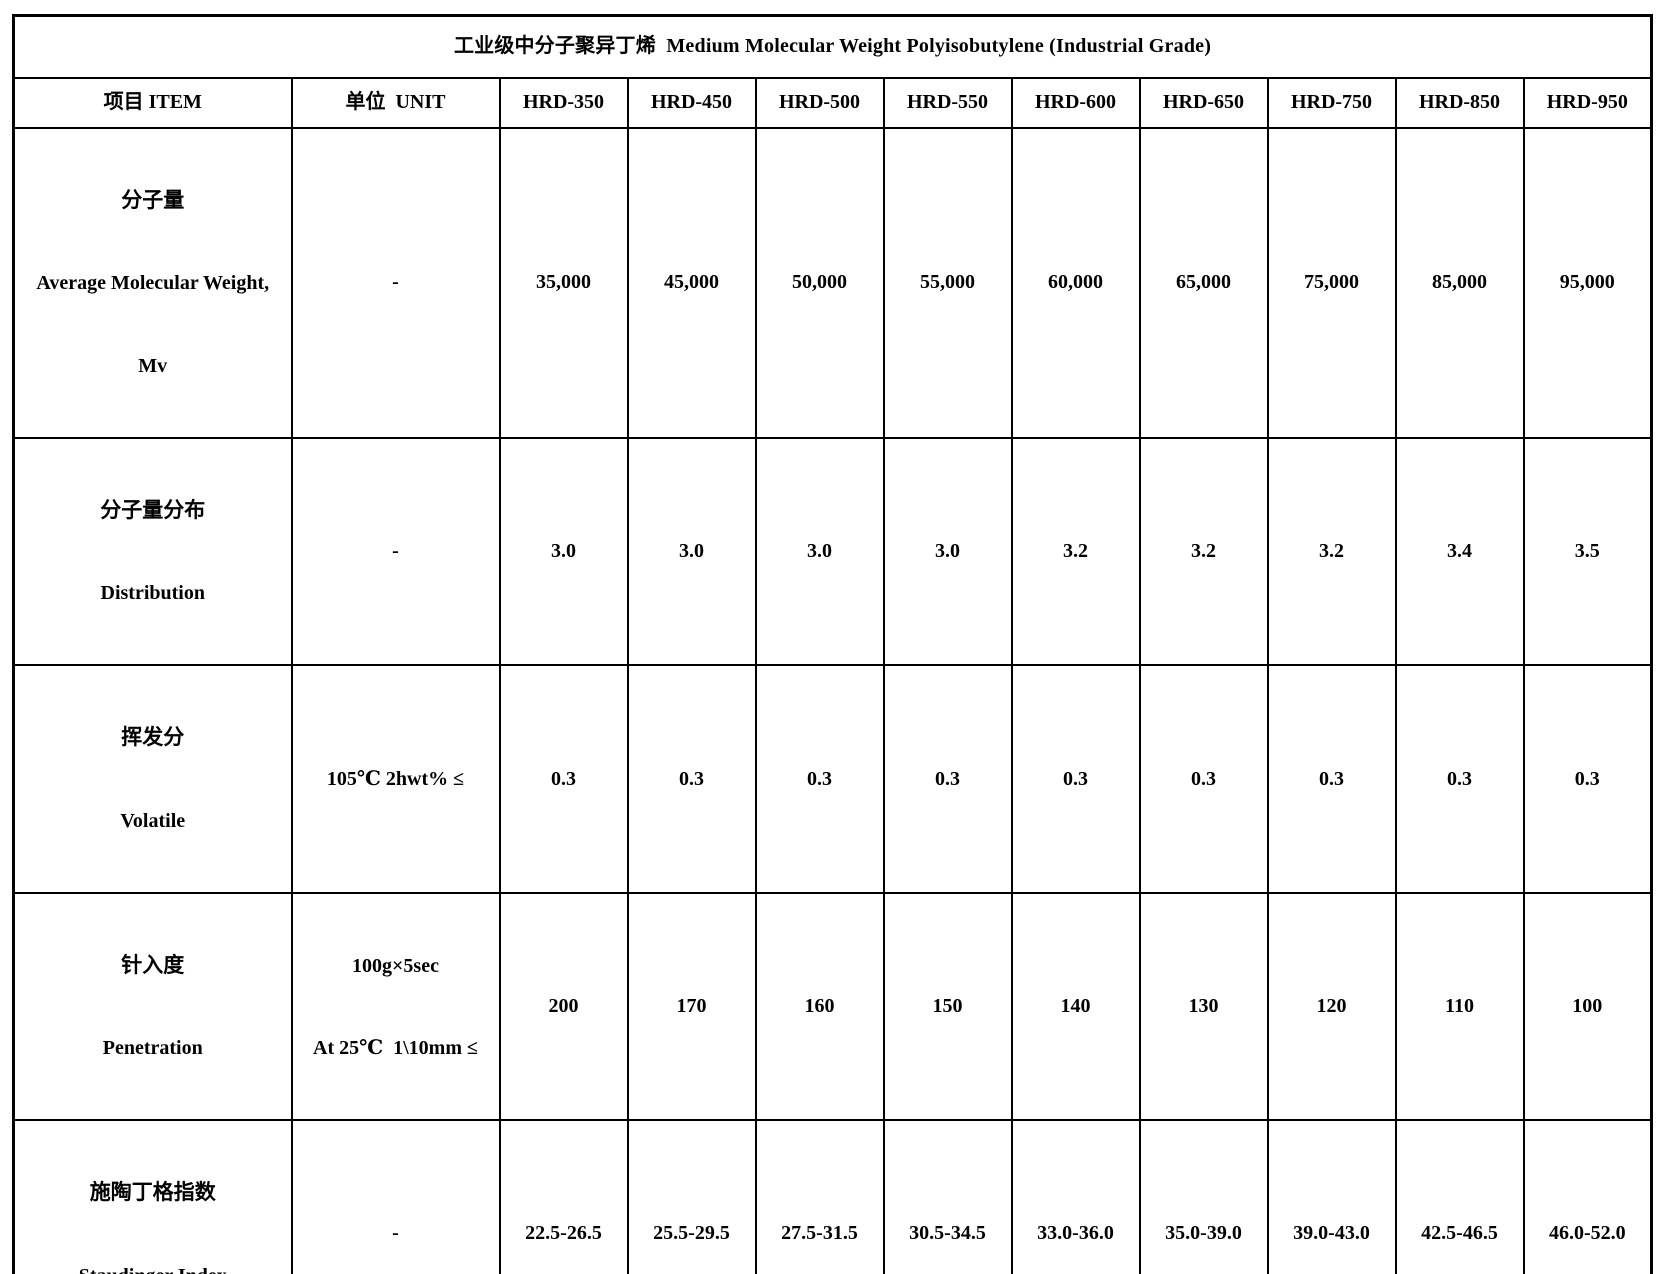  Describe the element at coordinates (819, 102) in the screenshot. I see `grade-column-header: HRD-500` at that location.